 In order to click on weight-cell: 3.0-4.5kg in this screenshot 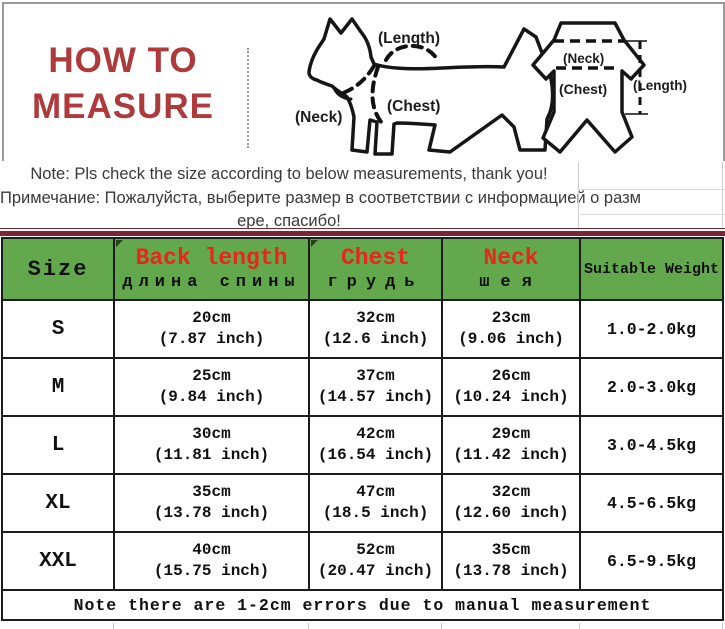, I will do `click(651, 445)`.